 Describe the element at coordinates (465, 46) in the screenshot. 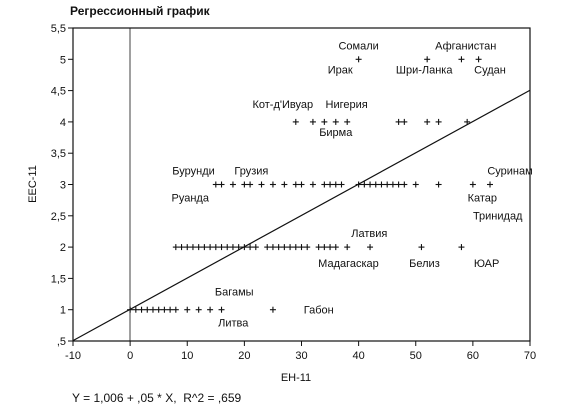

I see `country-label: Афганистан` at that location.